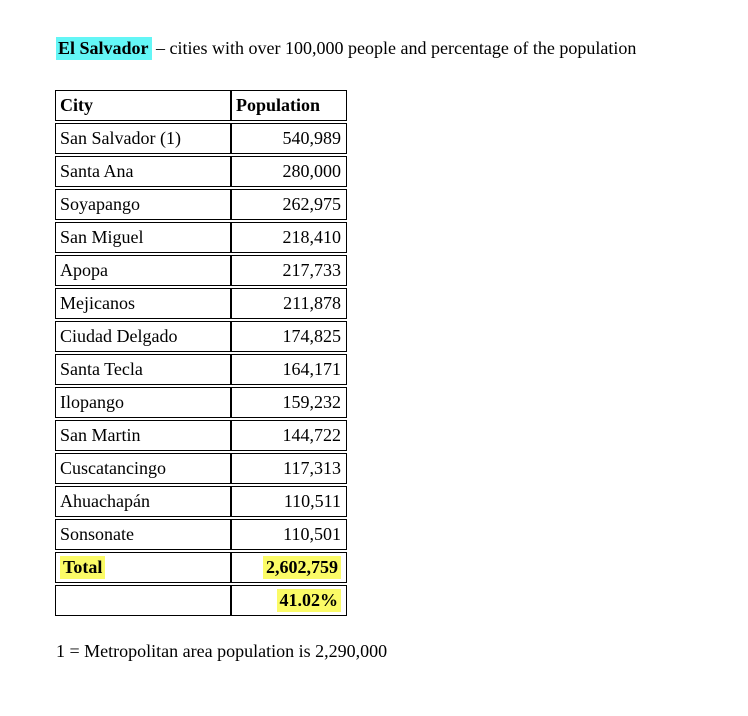 The width and height of the screenshot is (748, 716). Describe the element at coordinates (143, 402) in the screenshot. I see `city-cell: Ilopango` at that location.